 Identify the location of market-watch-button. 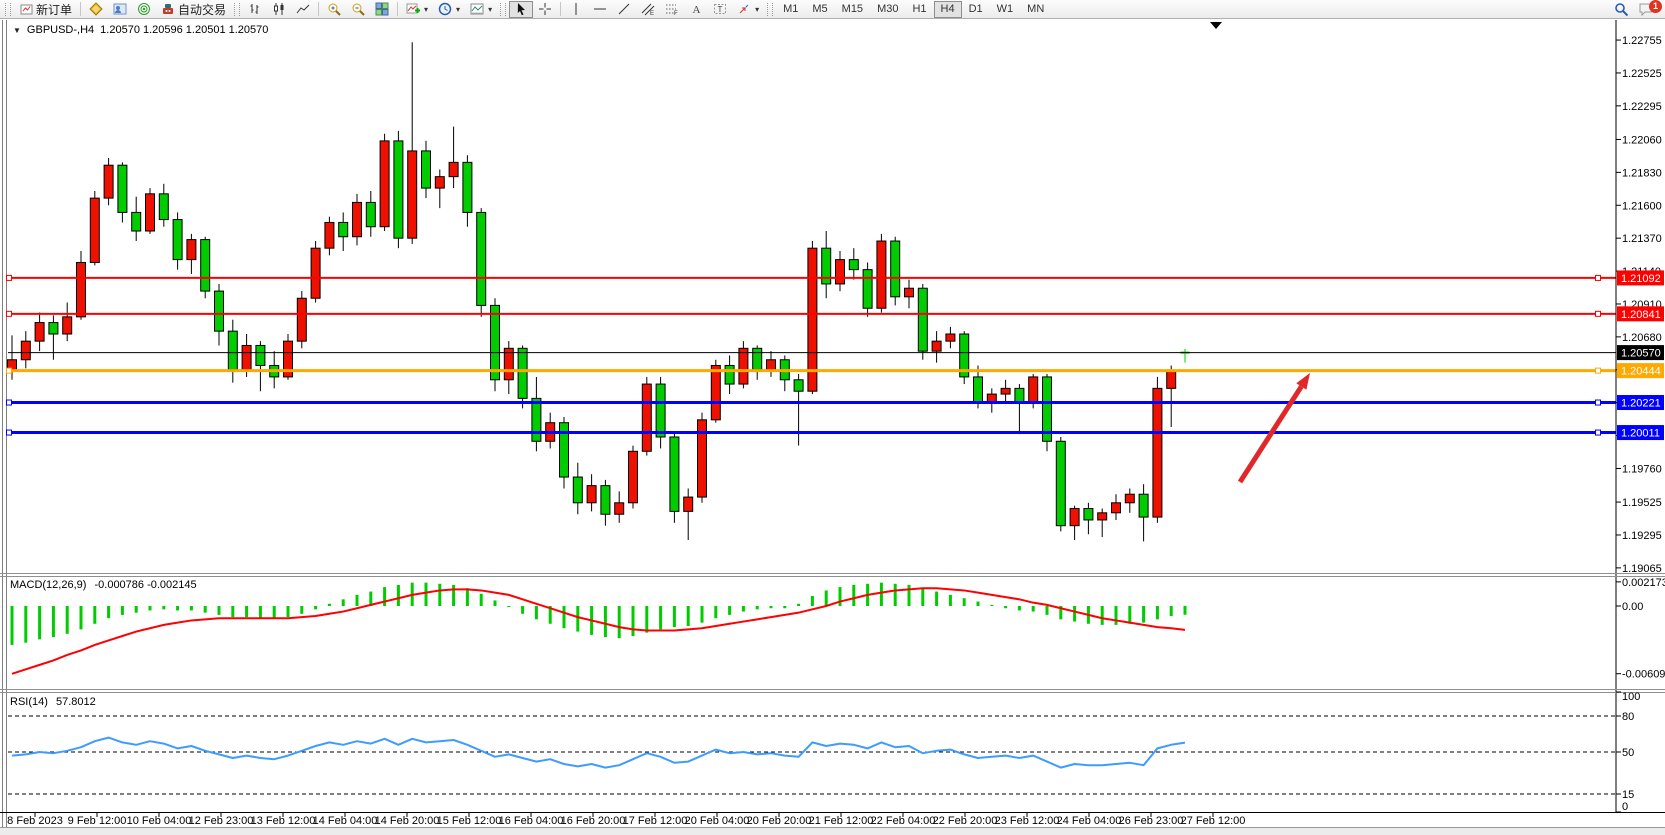
(96, 9).